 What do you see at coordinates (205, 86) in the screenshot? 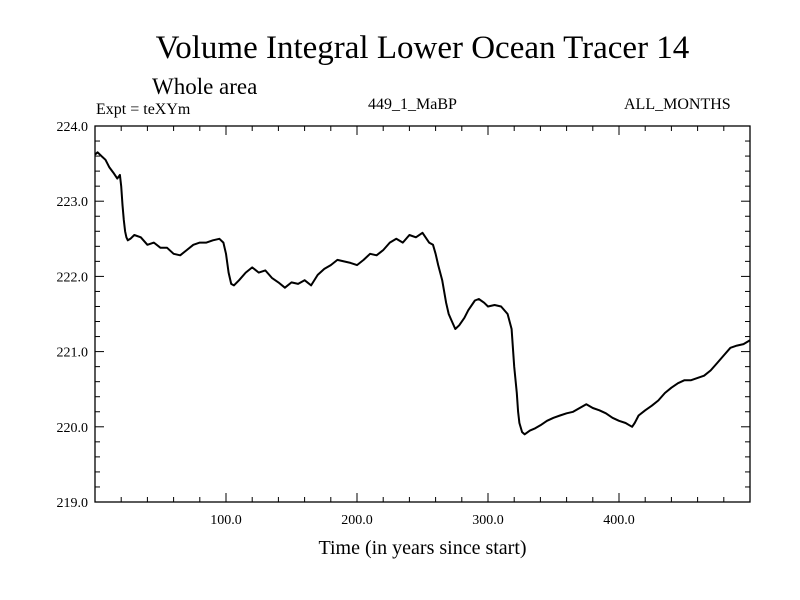
I see `chart-subtitle: Whole area` at bounding box center [205, 86].